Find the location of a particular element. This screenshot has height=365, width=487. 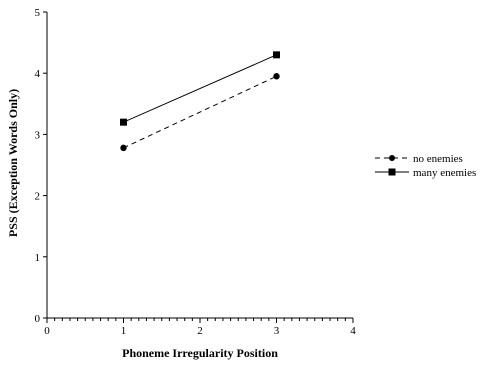

series-lines is located at coordinates (200, 101).